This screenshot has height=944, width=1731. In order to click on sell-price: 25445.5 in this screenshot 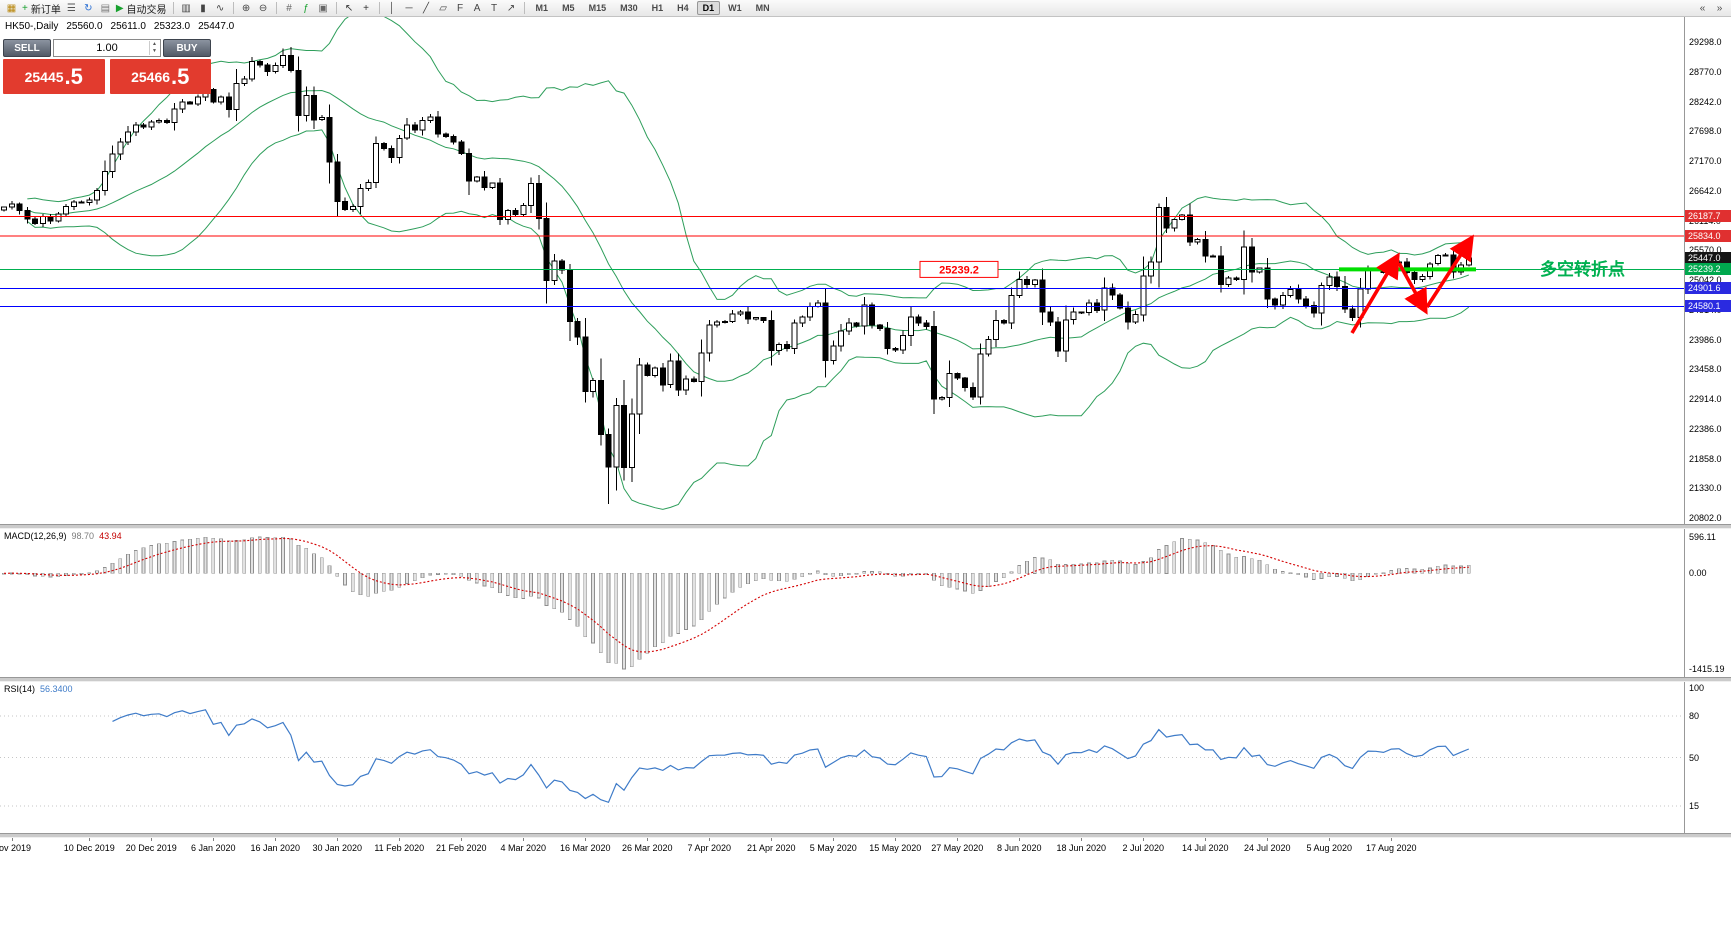, I will do `click(54, 76)`.